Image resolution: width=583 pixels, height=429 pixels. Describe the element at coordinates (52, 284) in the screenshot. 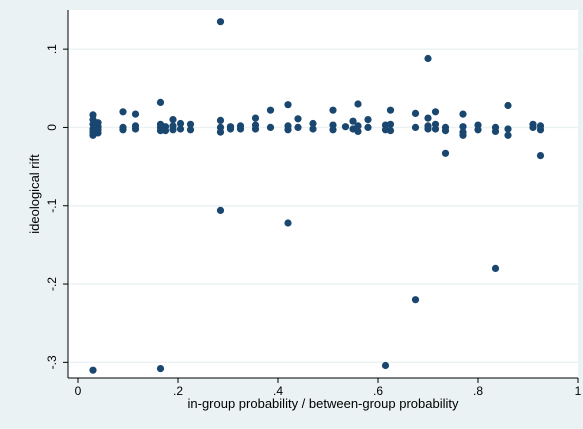

I see `y-tick-label: -.2` at that location.